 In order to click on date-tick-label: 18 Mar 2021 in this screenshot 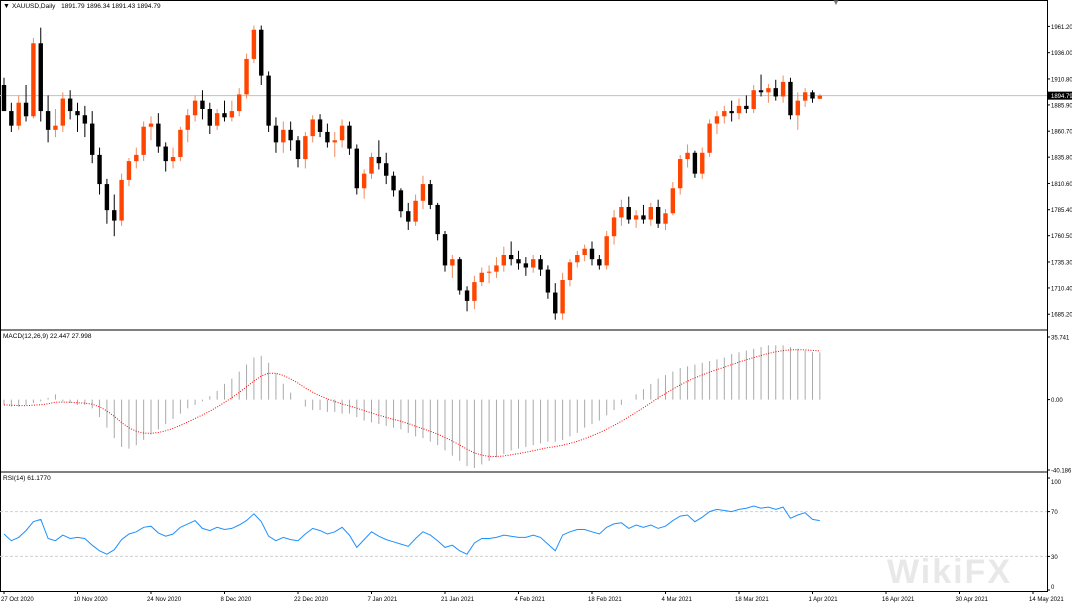, I will do `click(752, 600)`.